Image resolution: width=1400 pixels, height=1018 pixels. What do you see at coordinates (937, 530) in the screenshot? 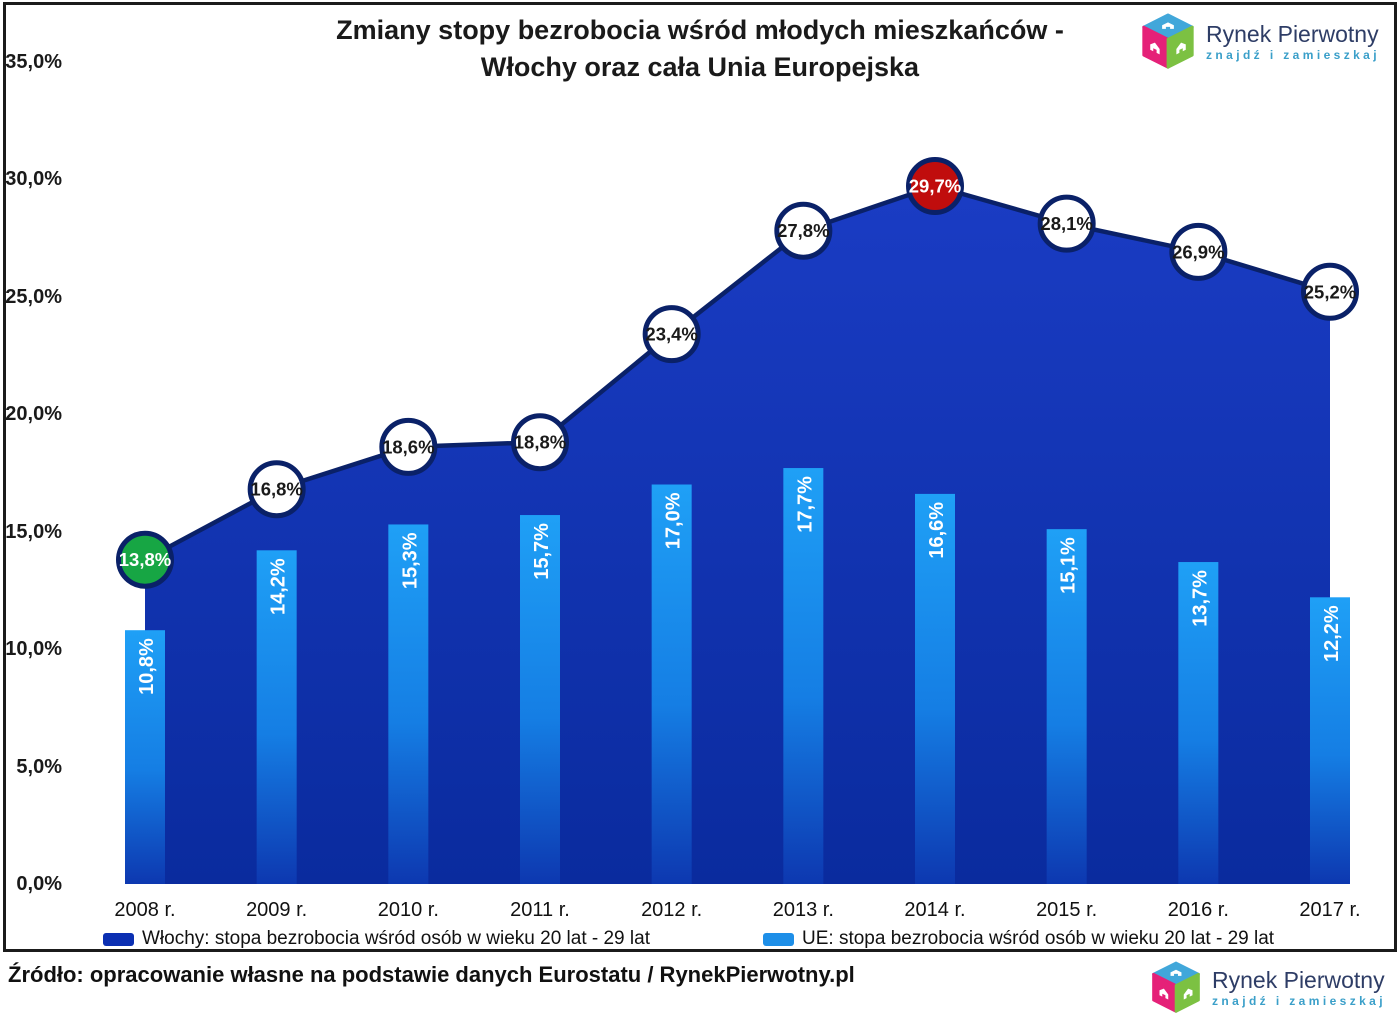
I see `eu-bar-label-2014: 16,6%` at bounding box center [937, 530].